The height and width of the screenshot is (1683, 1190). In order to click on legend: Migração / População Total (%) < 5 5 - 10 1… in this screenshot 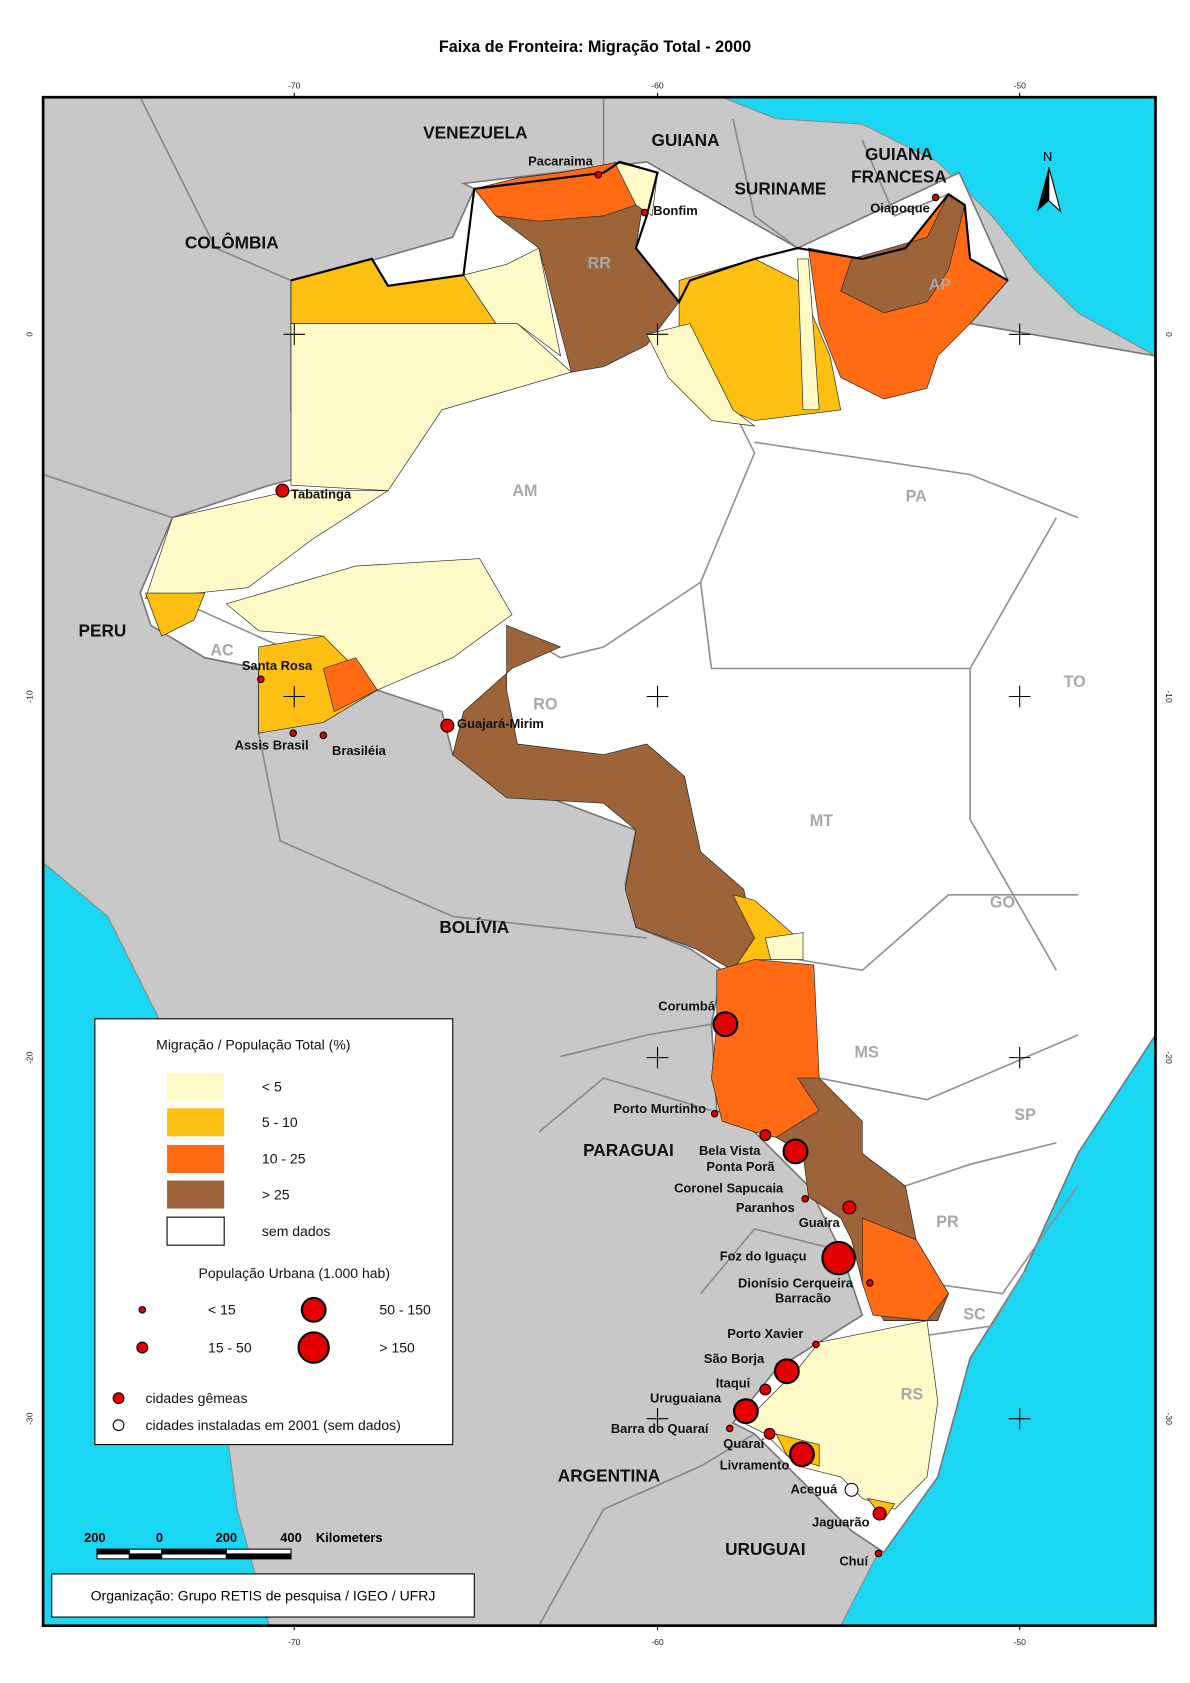, I will do `click(274, 1232)`.